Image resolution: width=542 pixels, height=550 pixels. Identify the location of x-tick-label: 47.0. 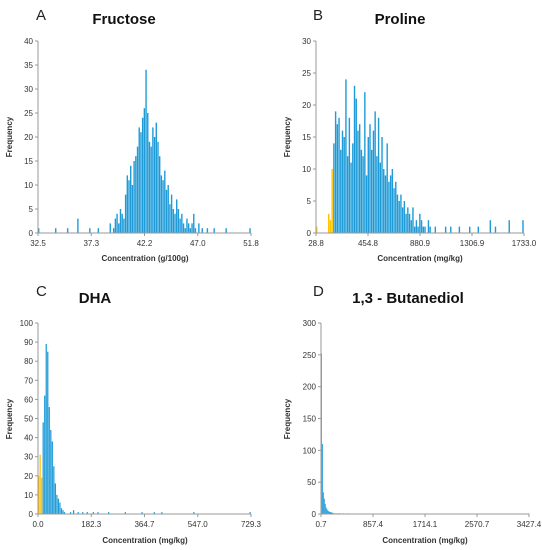
(198, 243).